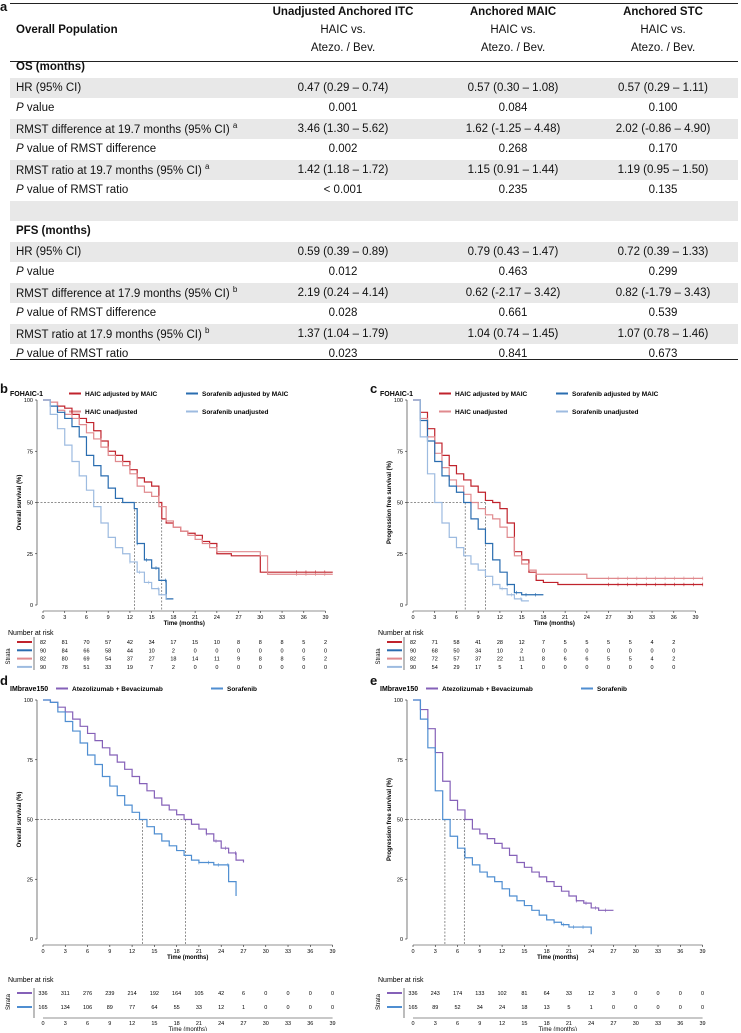 Image resolution: width=741 pixels, height=1033 pixels. What do you see at coordinates (480, 1008) in the screenshot?
I see `risk-count: 34` at bounding box center [480, 1008].